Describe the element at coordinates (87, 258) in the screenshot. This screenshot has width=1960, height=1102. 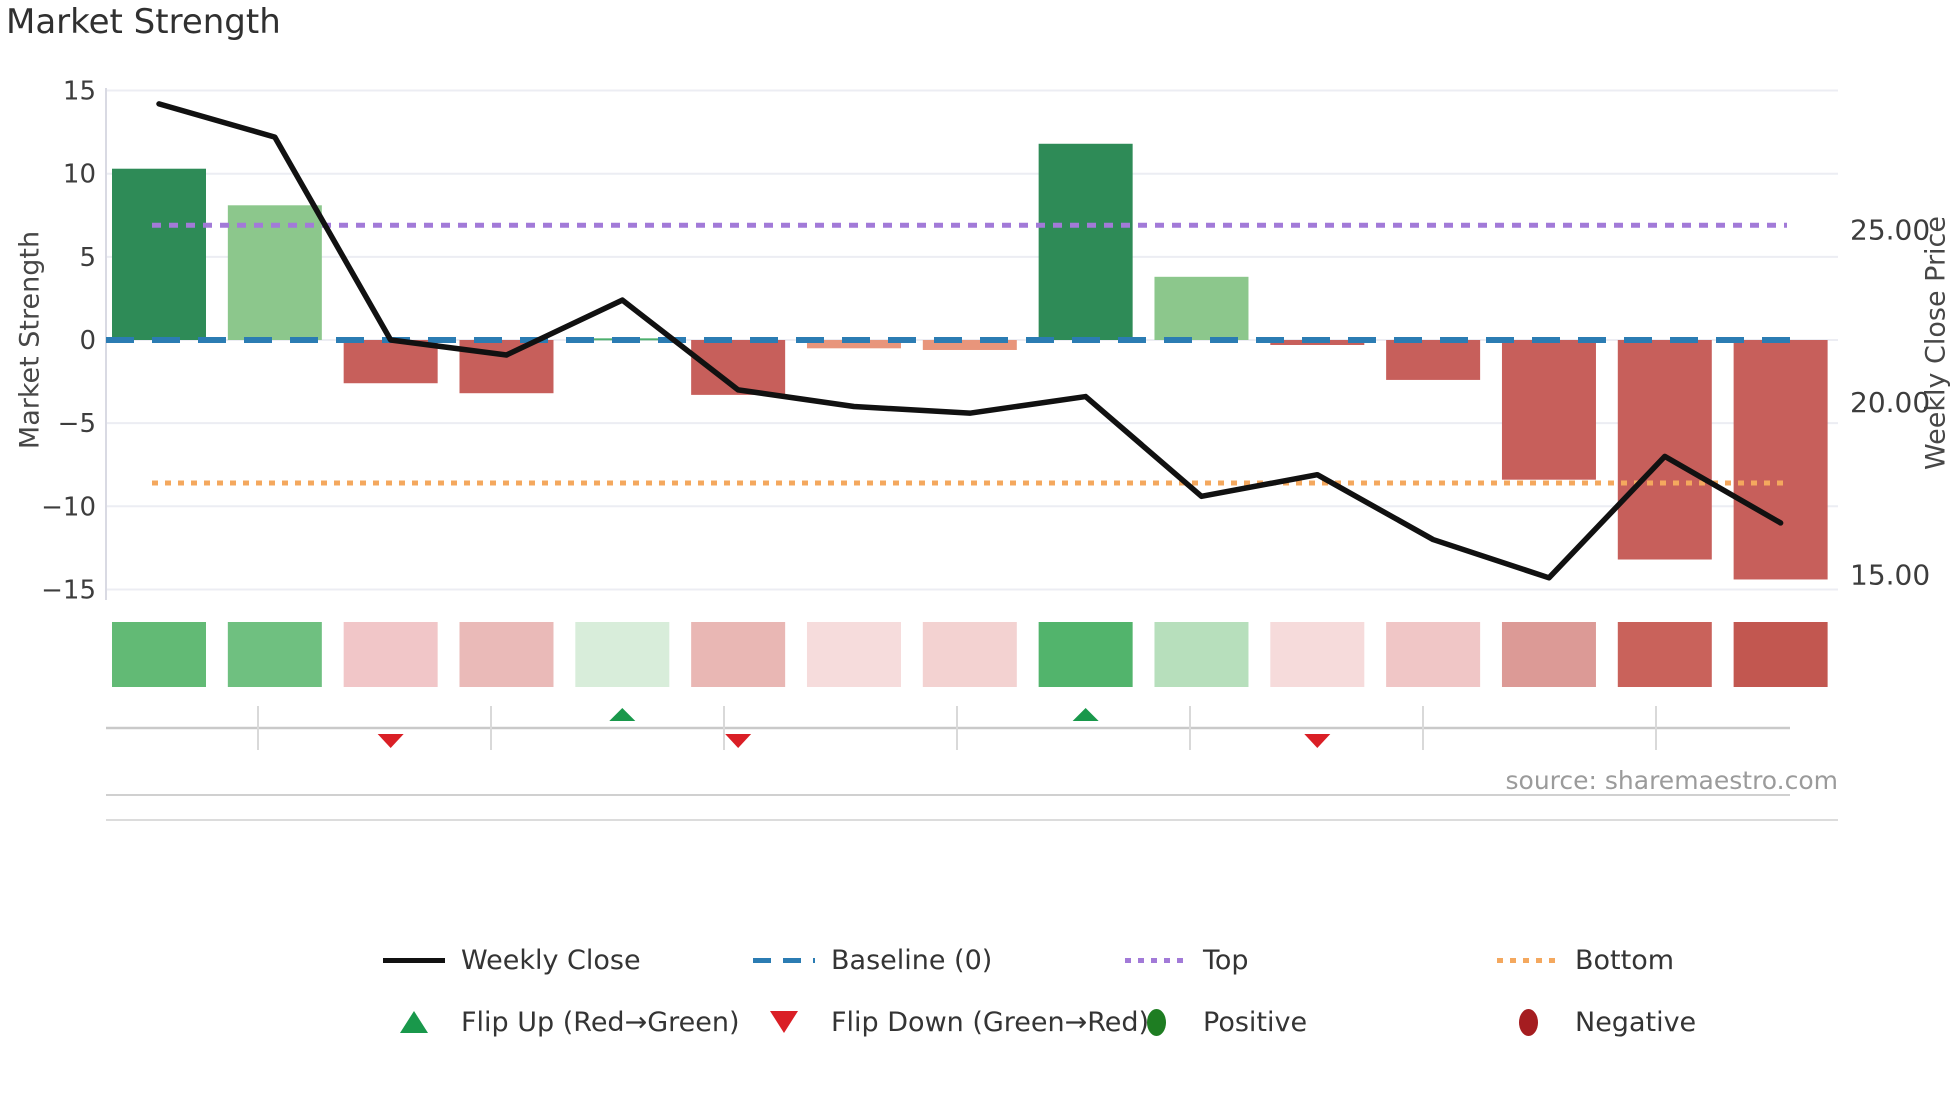
I see `left-tick-label: 5` at that location.